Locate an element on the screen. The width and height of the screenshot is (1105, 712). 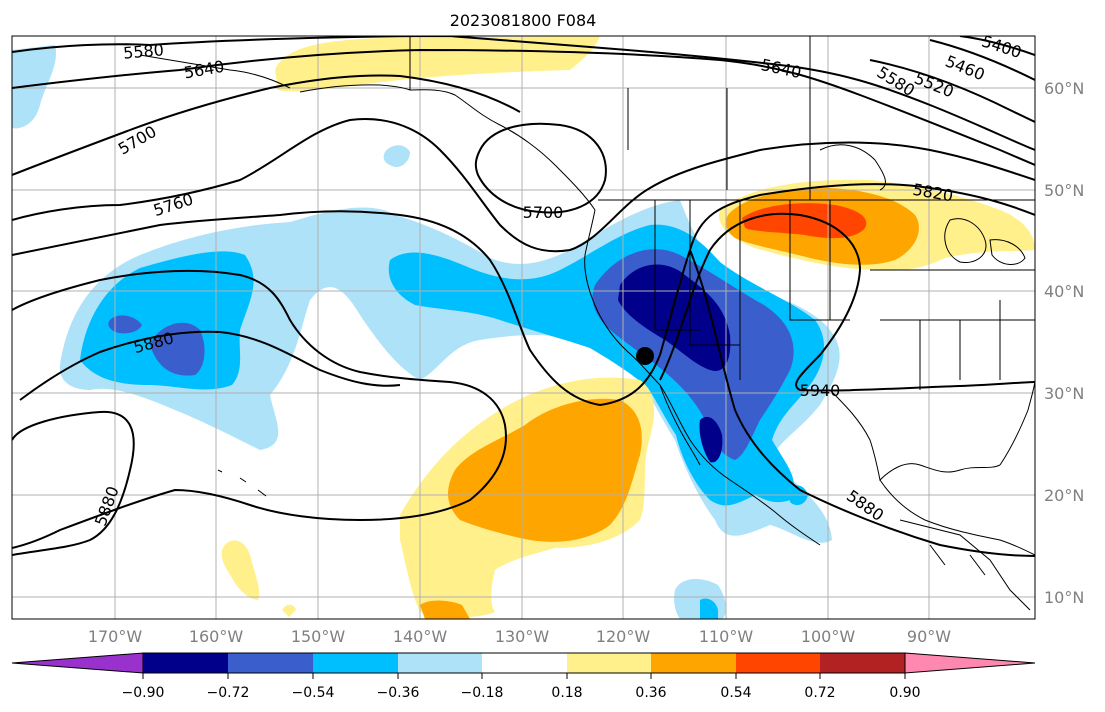
positive-anomaly-light-spot2 is located at coordinates (289, 610).